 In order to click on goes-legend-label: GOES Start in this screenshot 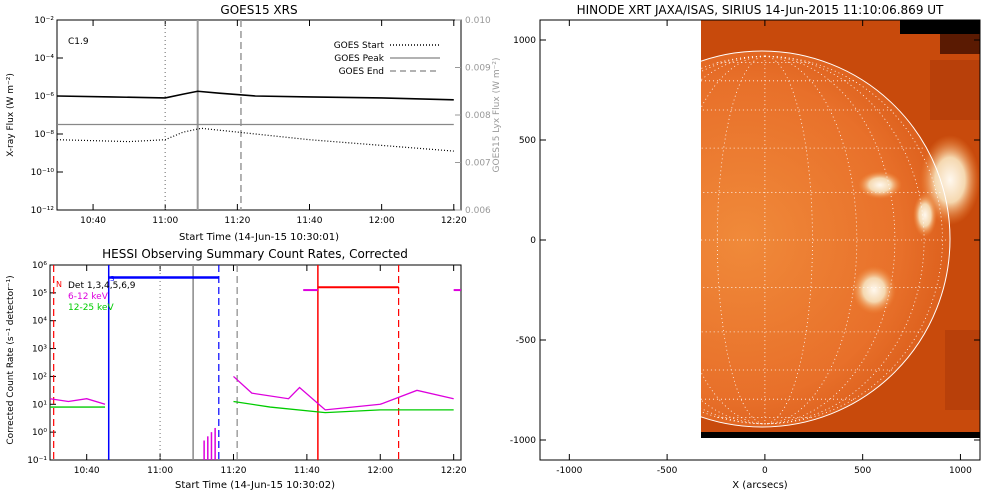, I will do `click(359, 46)`.